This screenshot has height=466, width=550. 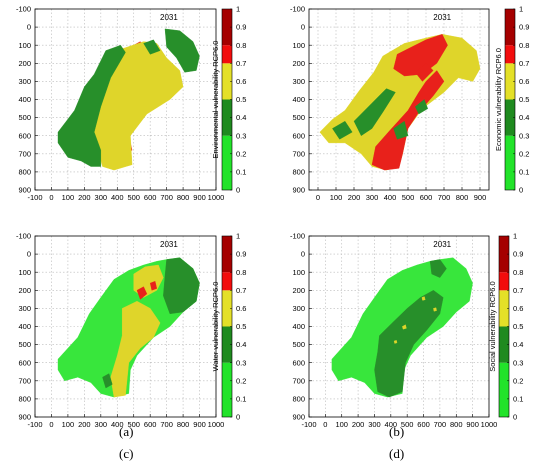 What do you see at coordinates (183, 197) in the screenshot?
I see `x-tick-label: 800` at bounding box center [183, 197].